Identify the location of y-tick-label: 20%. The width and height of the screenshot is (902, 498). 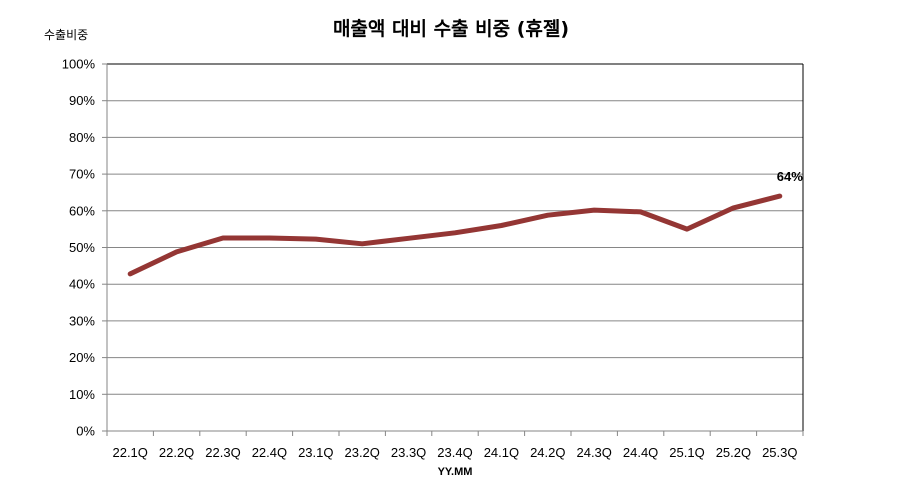
(82, 357).